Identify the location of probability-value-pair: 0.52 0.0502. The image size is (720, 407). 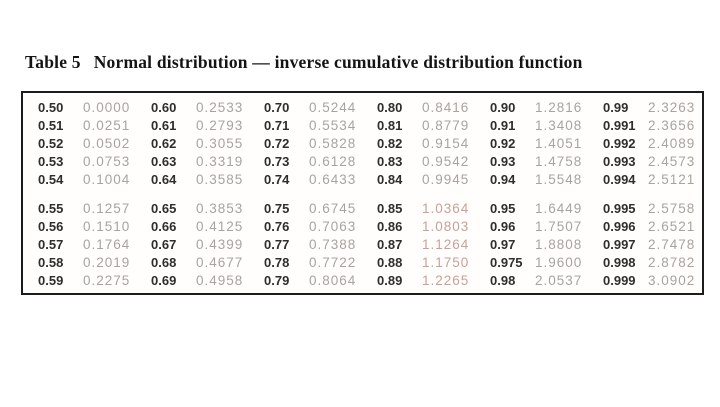
(79, 144).